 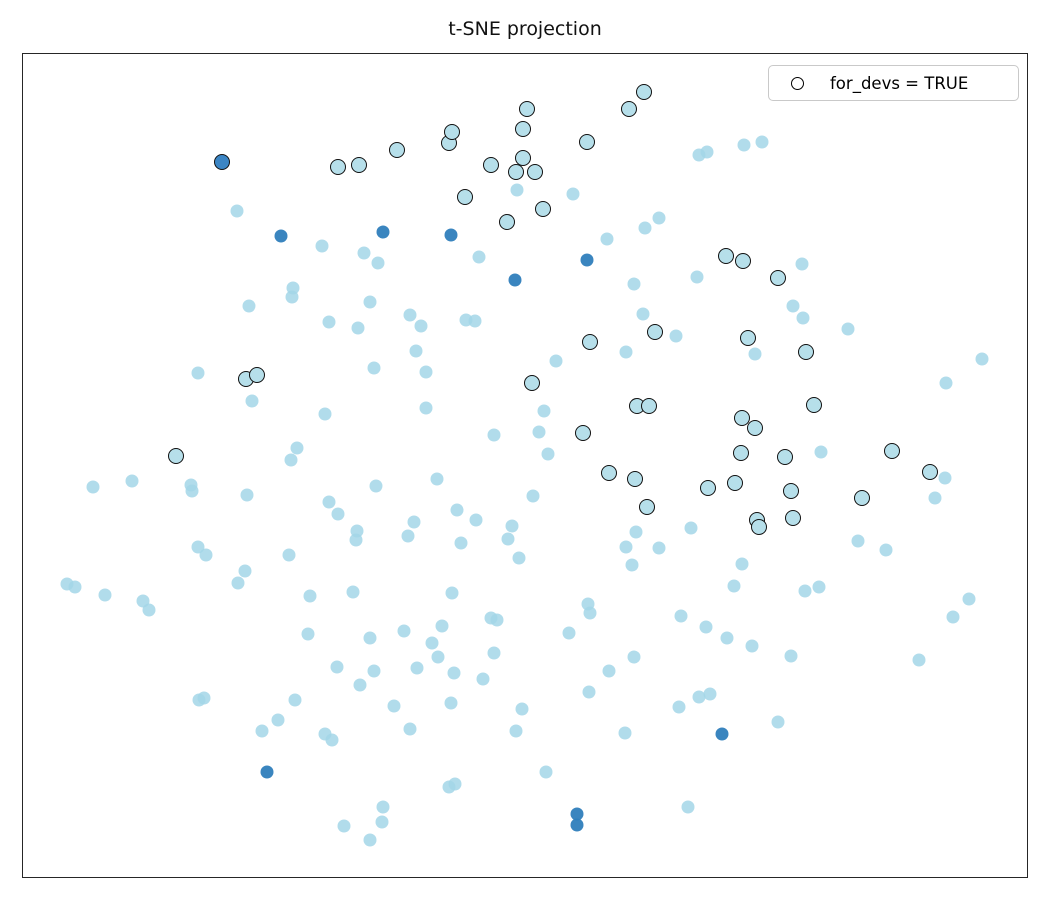 I want to click on open-circle-icon, so click(x=797, y=83).